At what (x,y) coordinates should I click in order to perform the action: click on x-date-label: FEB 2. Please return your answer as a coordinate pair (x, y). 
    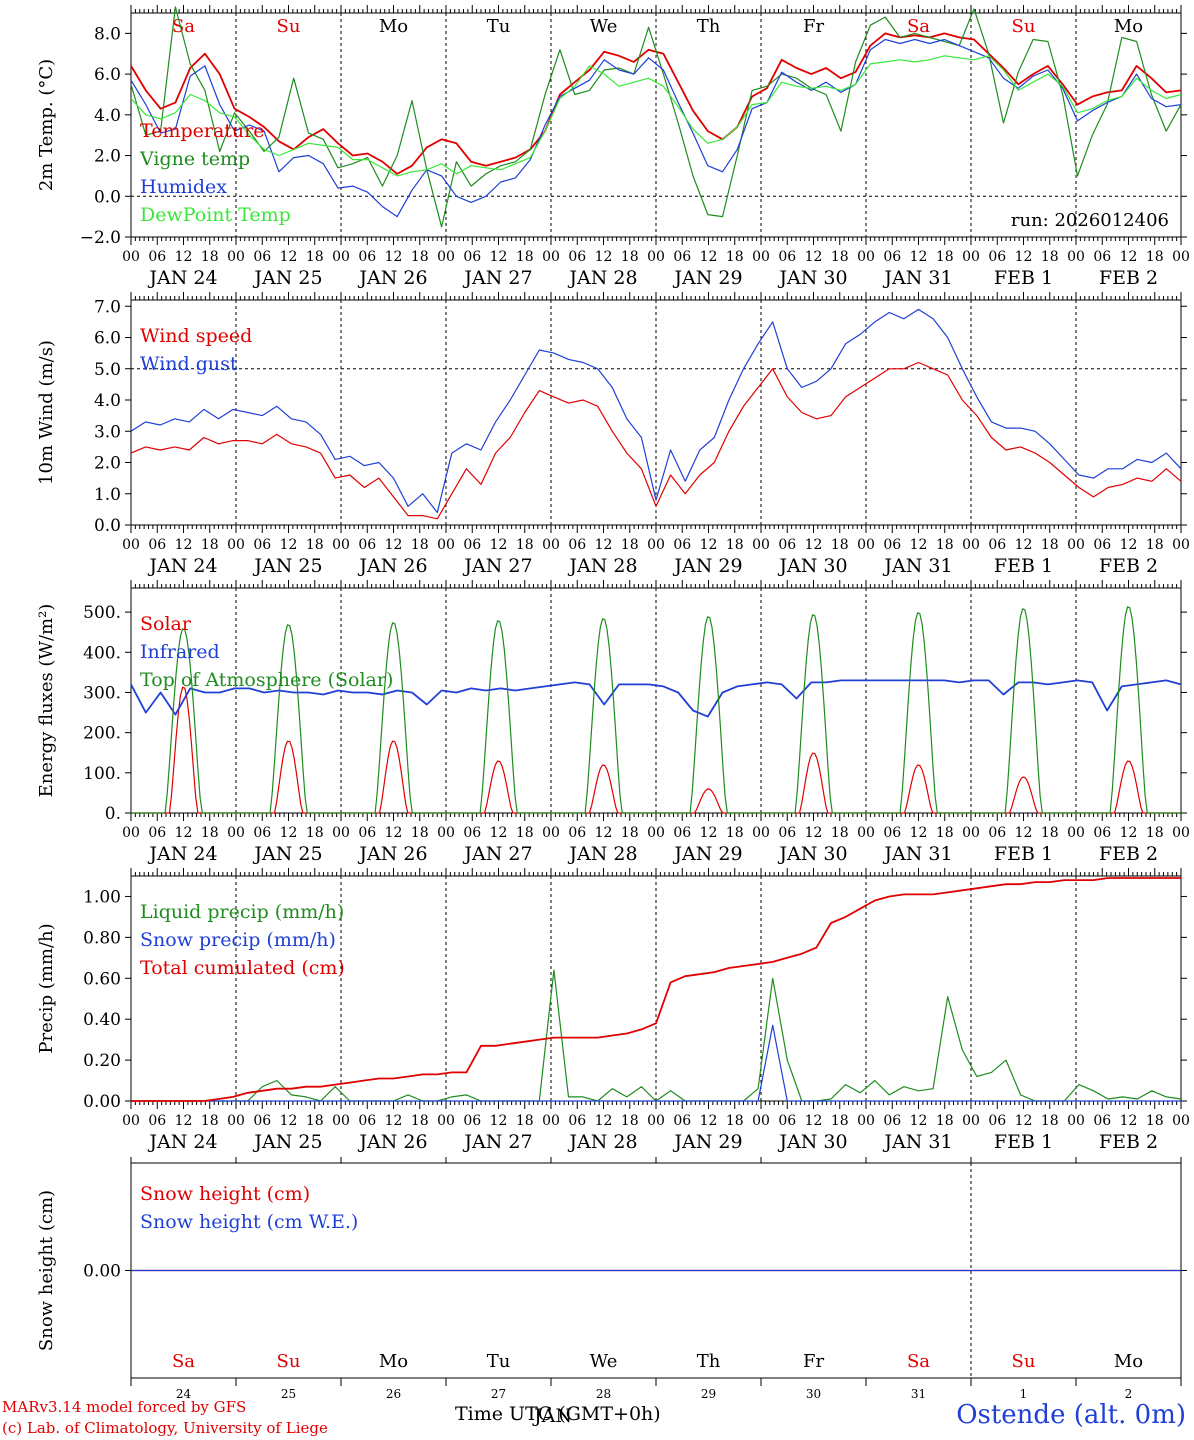
    Looking at the image, I should click on (1128, 566).